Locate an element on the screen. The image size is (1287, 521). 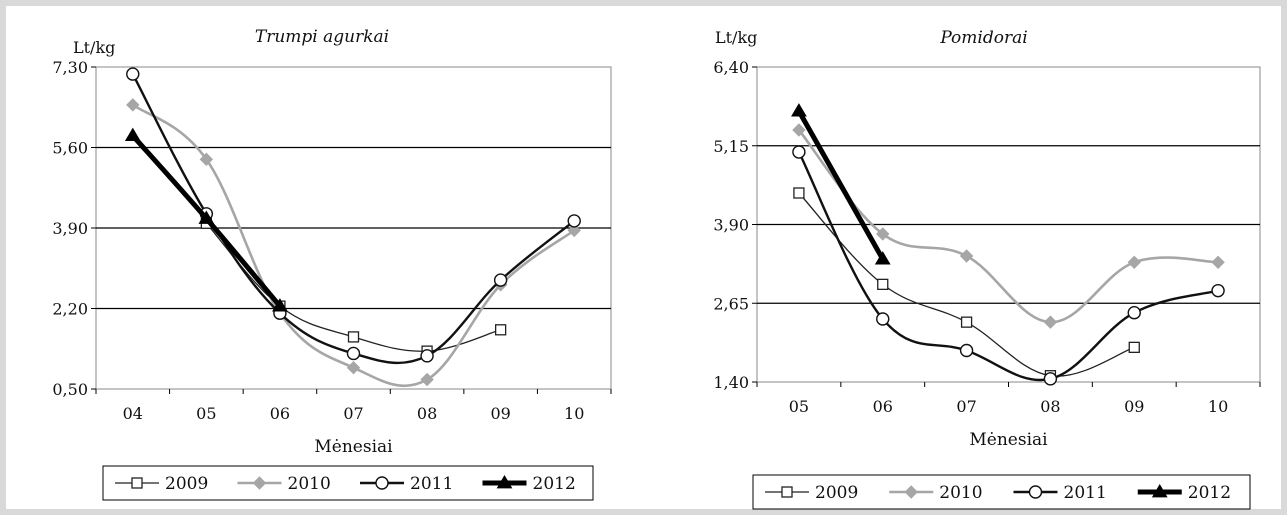
y-tick-label: 2,65 is located at coordinates (731, 303).